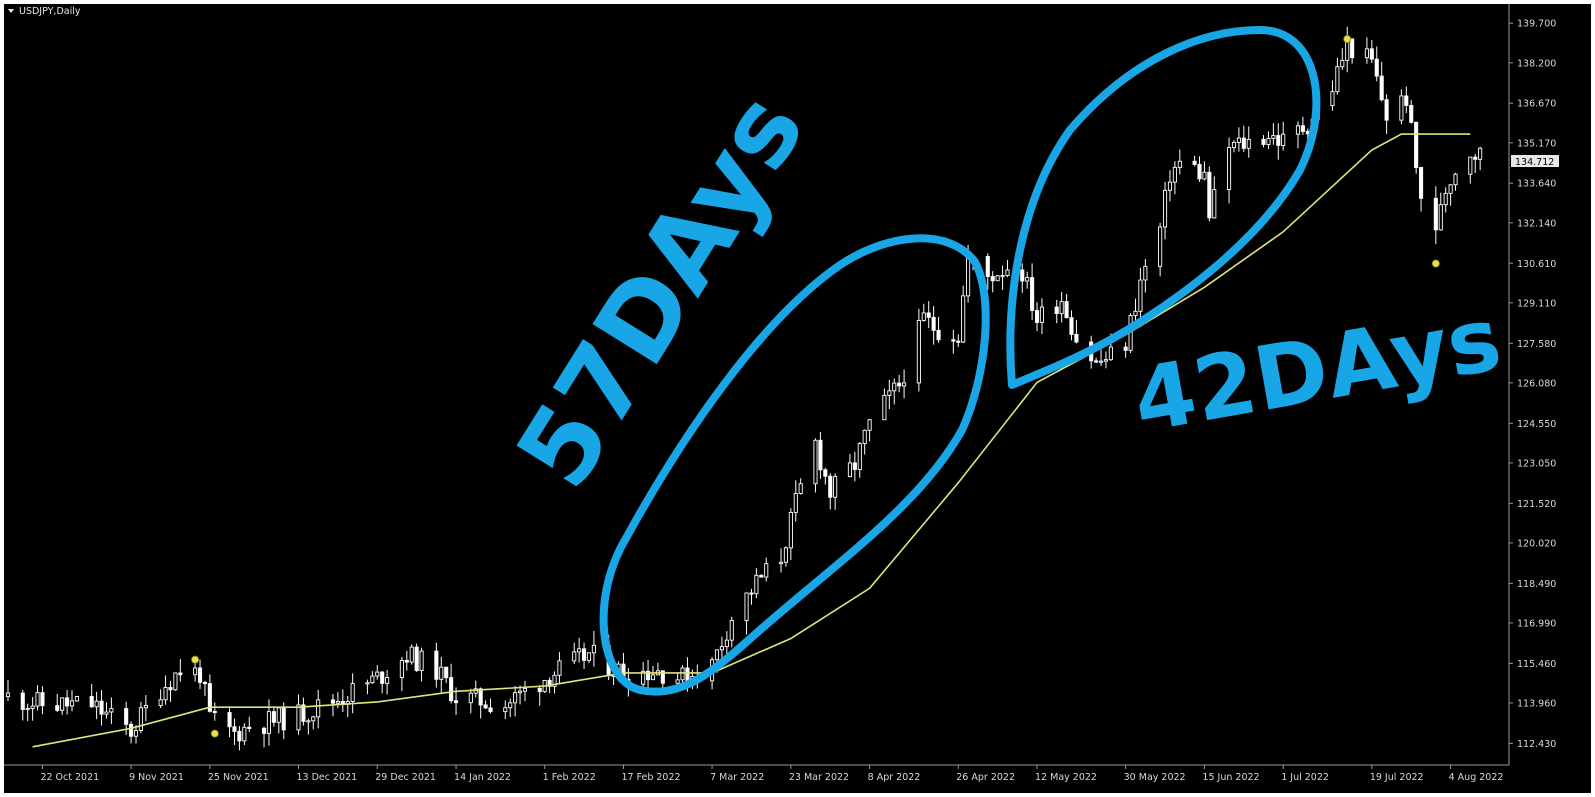  What do you see at coordinates (985, 777) in the screenshot?
I see `time-tick-label: 26 Apr 2022` at bounding box center [985, 777].